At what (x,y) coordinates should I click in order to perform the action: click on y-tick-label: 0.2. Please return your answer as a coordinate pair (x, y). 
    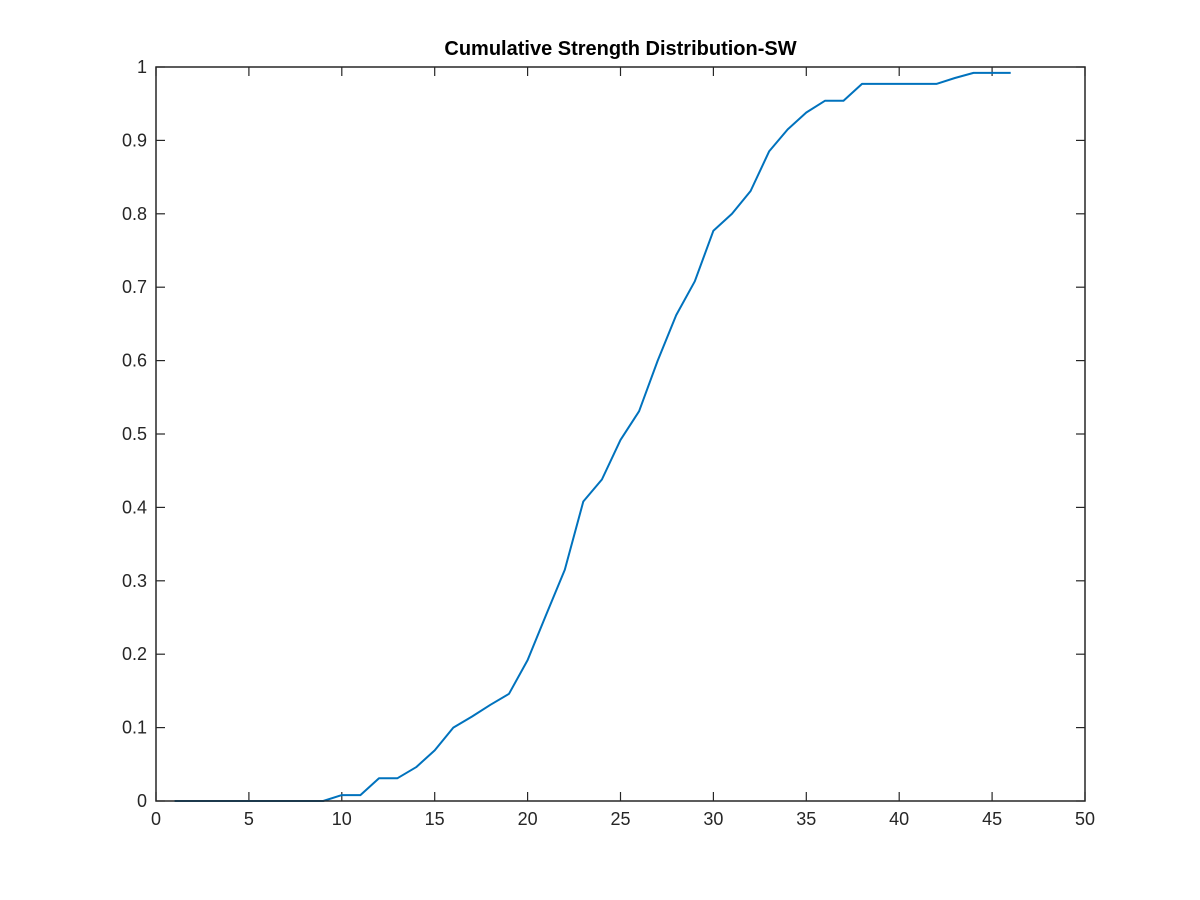
    Looking at the image, I should click on (134, 654).